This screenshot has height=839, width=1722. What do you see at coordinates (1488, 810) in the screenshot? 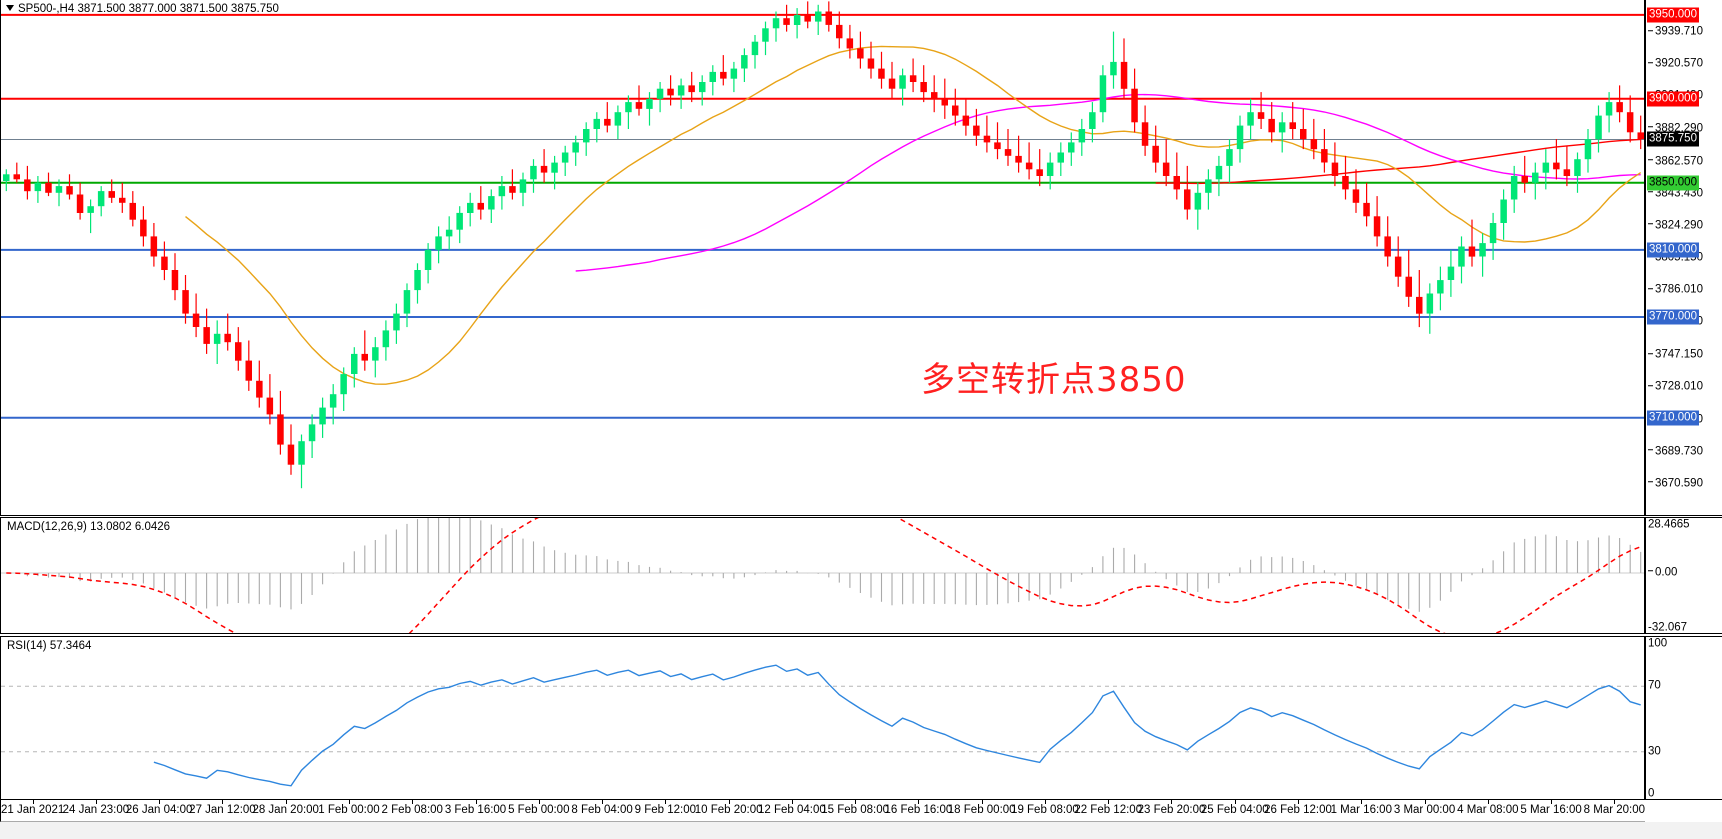
I see `time-axis-label: 4 Mar 08:00` at bounding box center [1488, 810].